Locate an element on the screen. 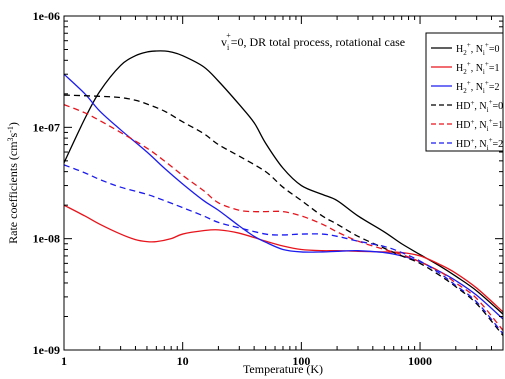 This screenshot has height=379, width=505. legend-label: HD+, Ni+=0 is located at coordinates (479, 106).